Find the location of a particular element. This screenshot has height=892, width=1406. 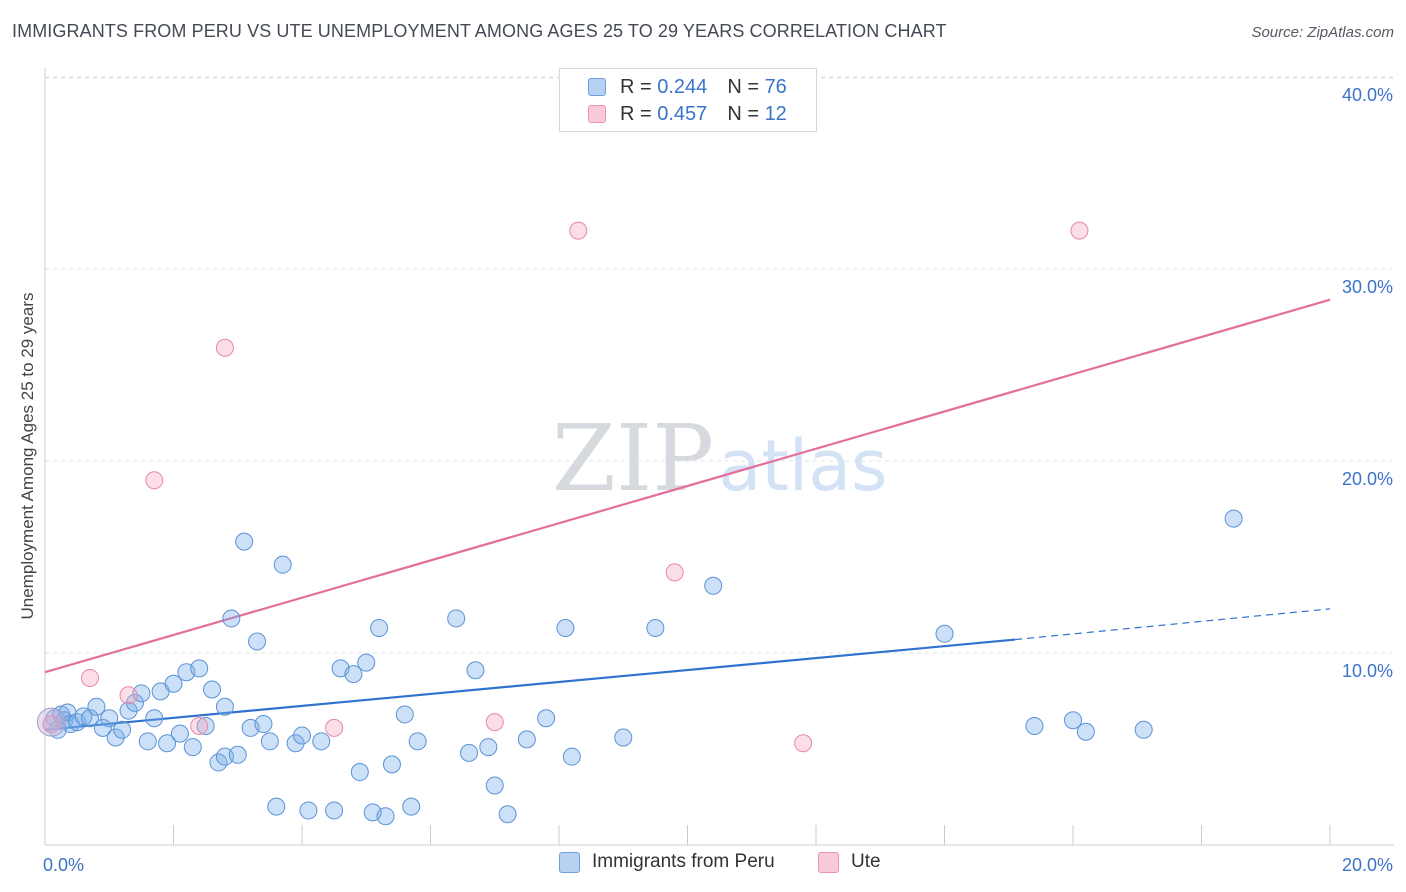

peru-trend-extension is located at coordinates (1173, 624).